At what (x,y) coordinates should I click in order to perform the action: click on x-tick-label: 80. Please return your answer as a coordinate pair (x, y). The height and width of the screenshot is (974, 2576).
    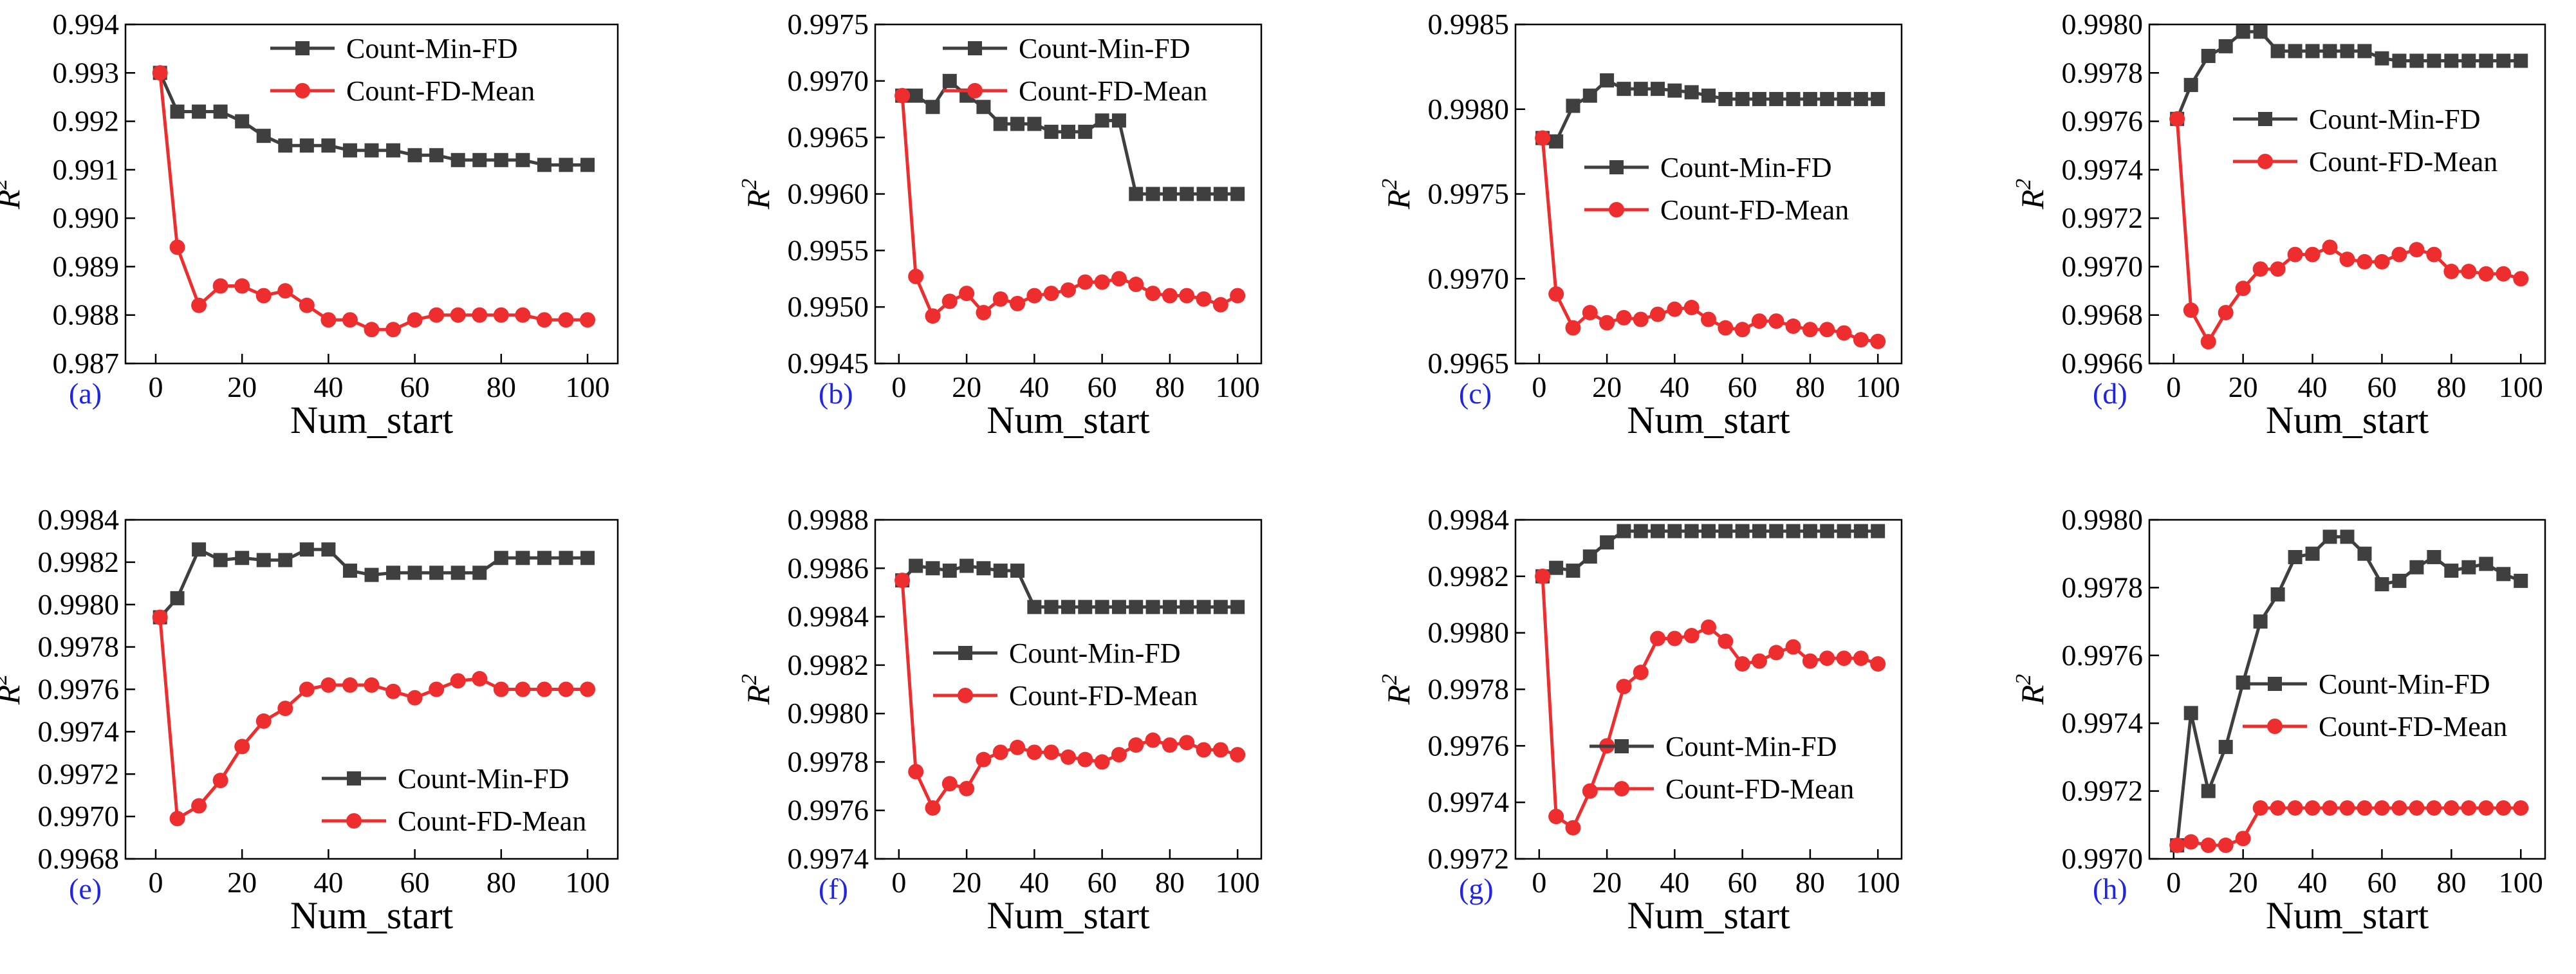
    Looking at the image, I should click on (1170, 882).